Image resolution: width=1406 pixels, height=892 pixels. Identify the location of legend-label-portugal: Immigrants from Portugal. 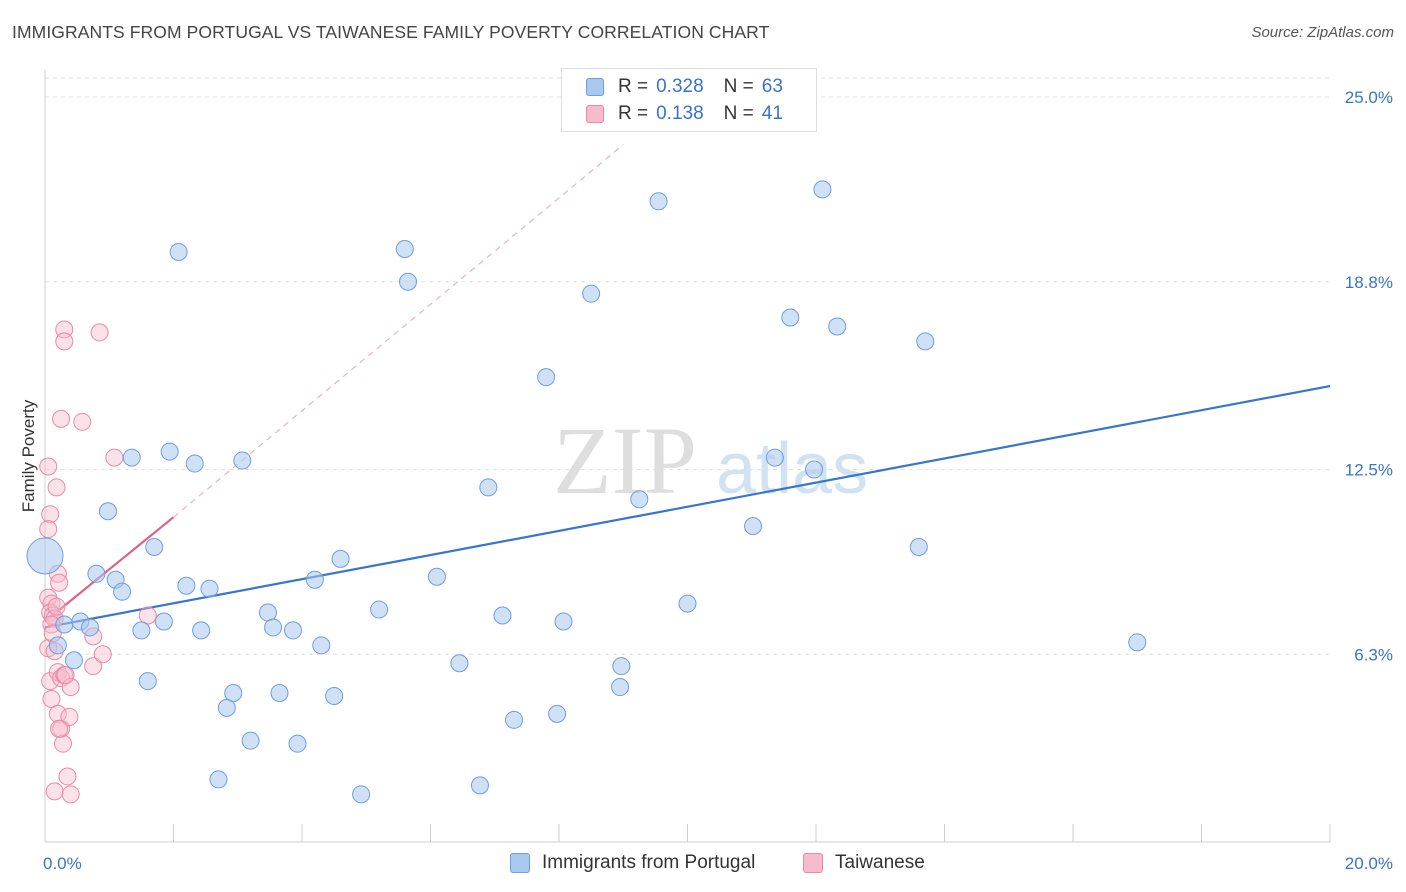
(649, 862).